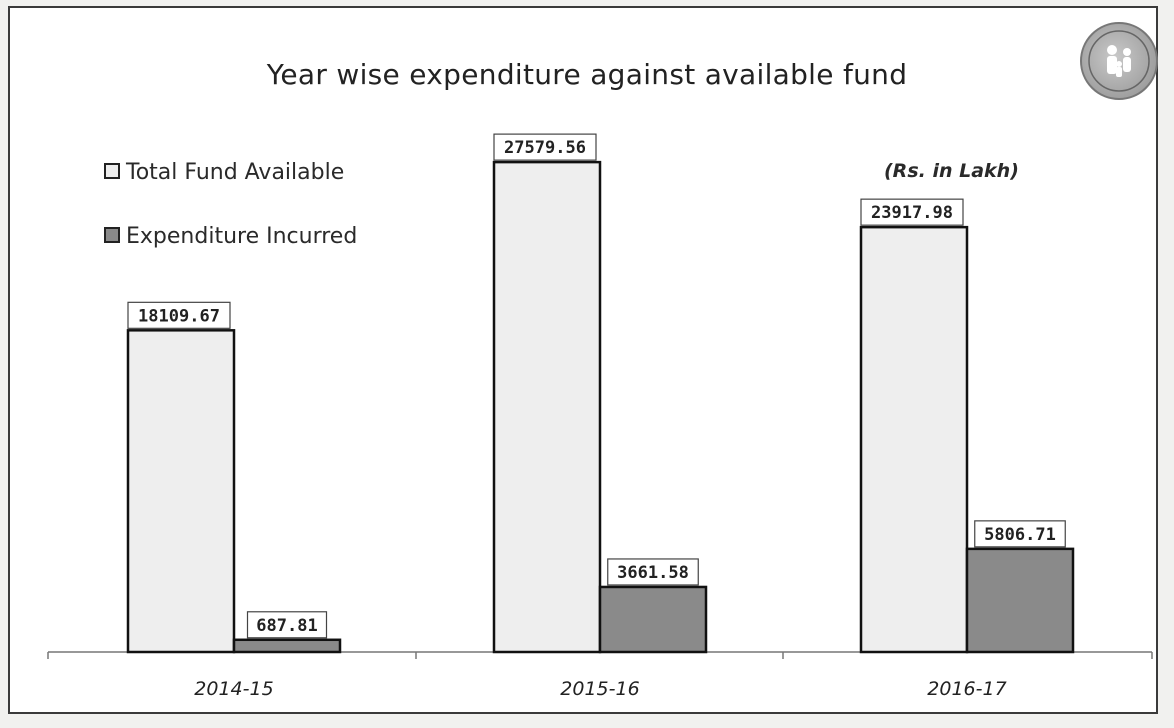 Image resolution: width=1174 pixels, height=728 pixels. Describe the element at coordinates (112, 235) in the screenshot. I see `legend-swatch-expenditure-incurred` at that location.